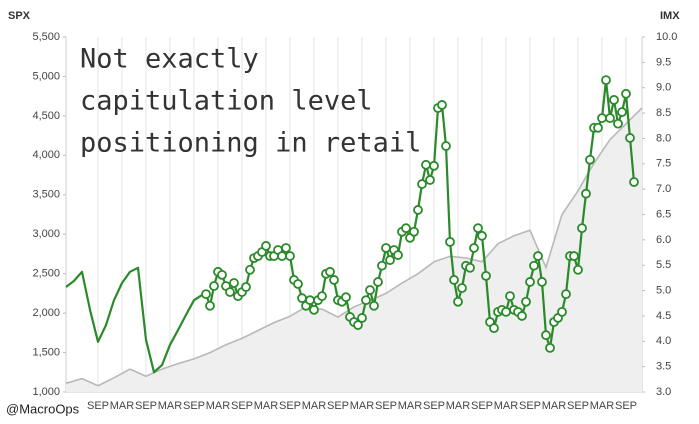 This screenshot has width=699, height=424. I want to click on y2-tick-label: 3.5, so click(663, 367).